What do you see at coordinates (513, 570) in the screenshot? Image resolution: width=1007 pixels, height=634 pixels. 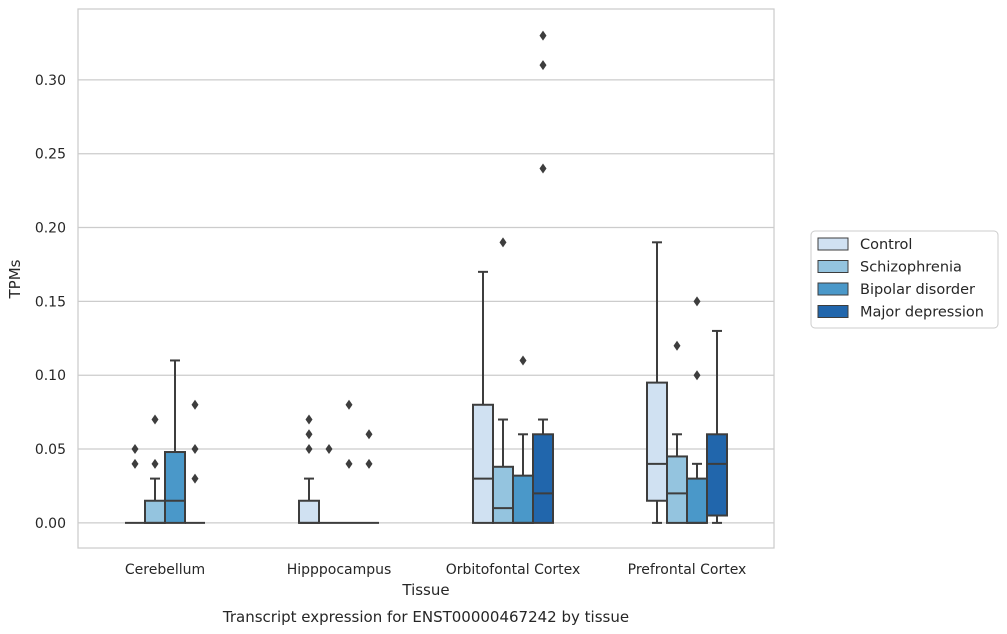 I see `x-tick-label: Orbitofontal Cortex` at bounding box center [513, 570].